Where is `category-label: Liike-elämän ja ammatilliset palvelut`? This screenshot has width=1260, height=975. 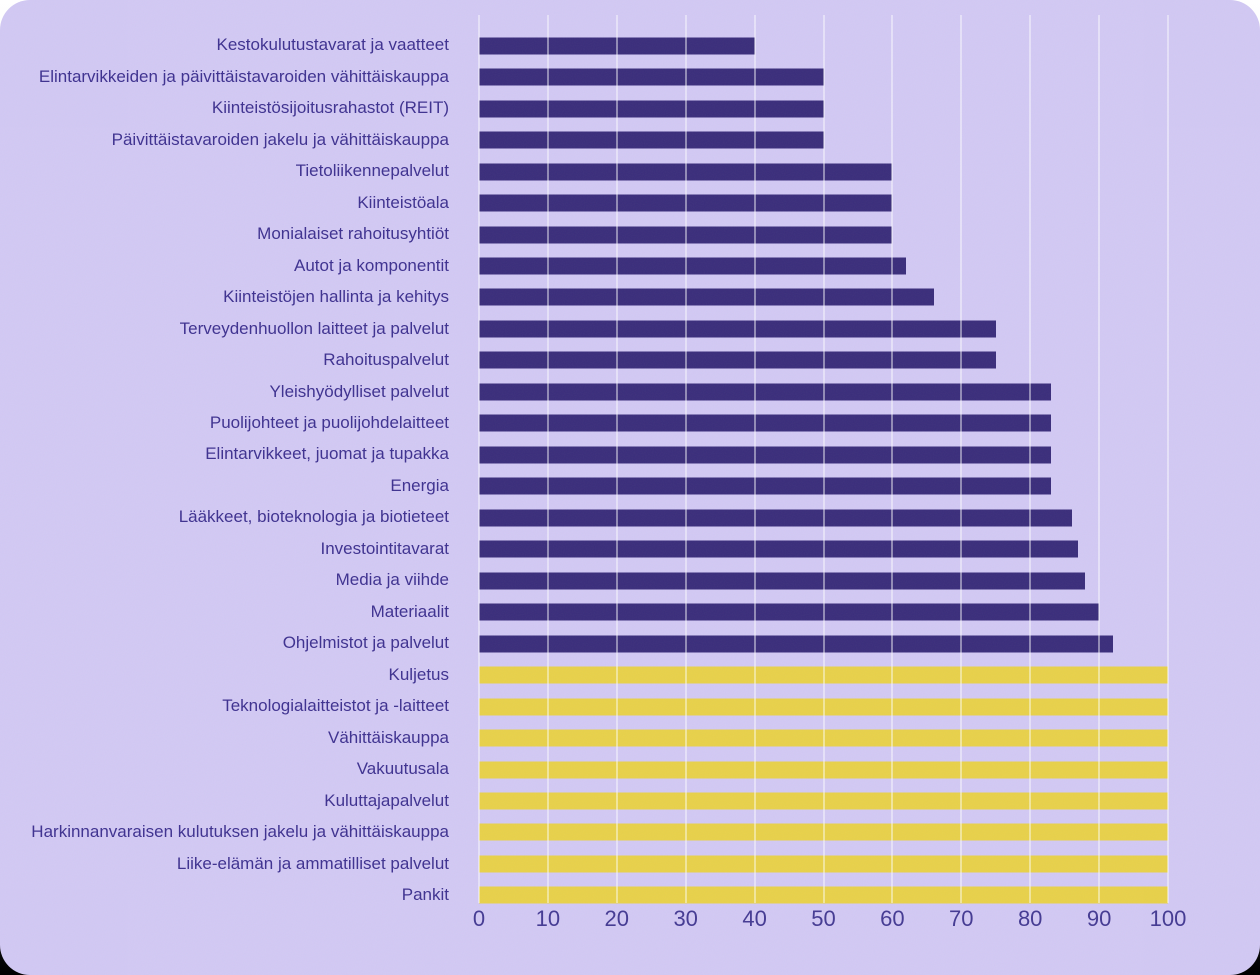
category-label: Liike-elämän ja ammatilliset palvelut is located at coordinates (312, 863).